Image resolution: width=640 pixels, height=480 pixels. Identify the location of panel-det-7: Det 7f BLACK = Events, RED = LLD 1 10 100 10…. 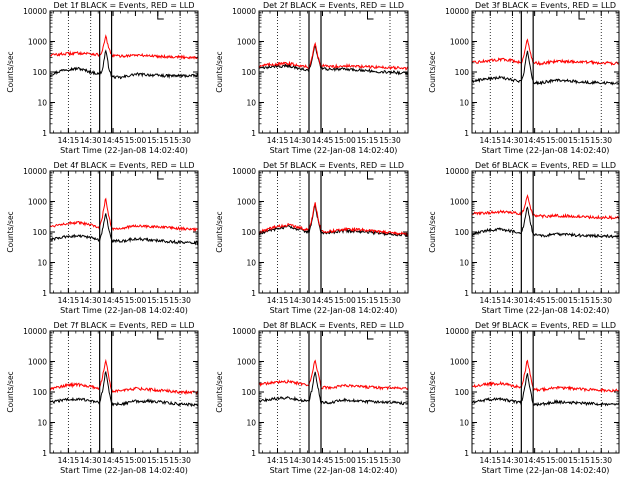
(102, 398).